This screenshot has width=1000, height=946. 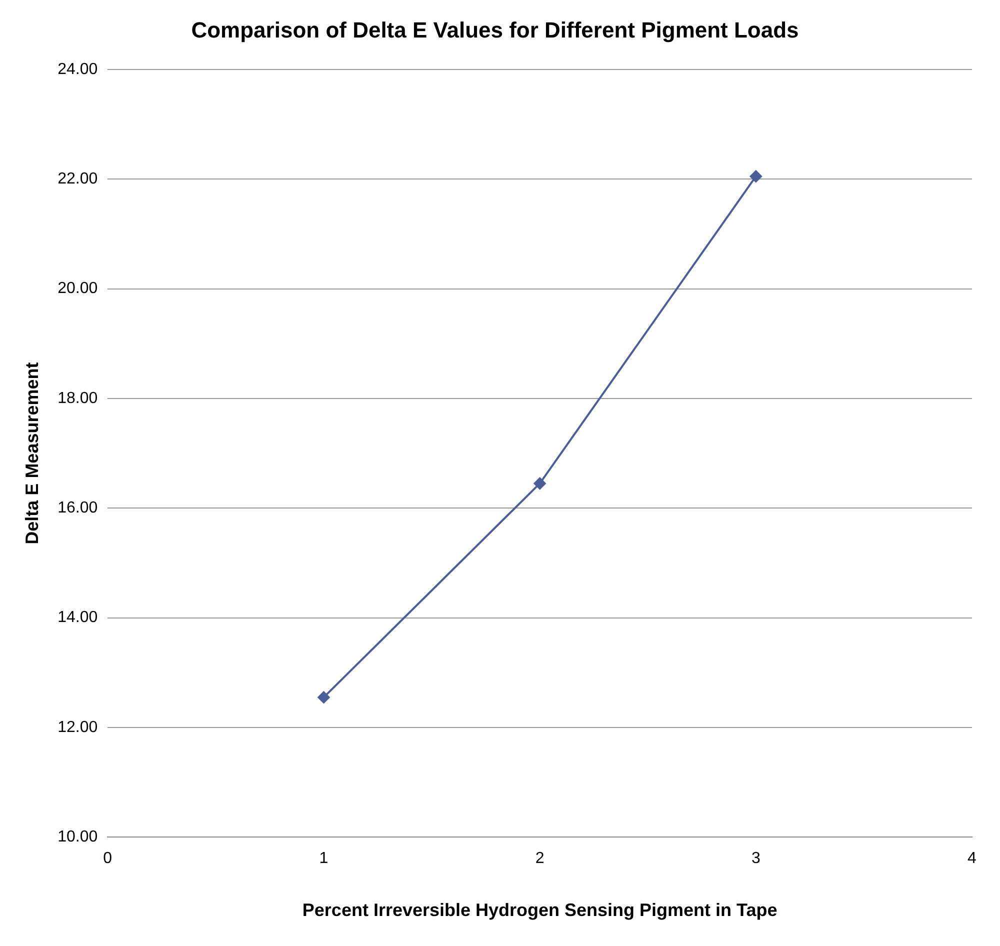 I want to click on y-axis-title: Delta E Measurement, so click(x=32, y=453).